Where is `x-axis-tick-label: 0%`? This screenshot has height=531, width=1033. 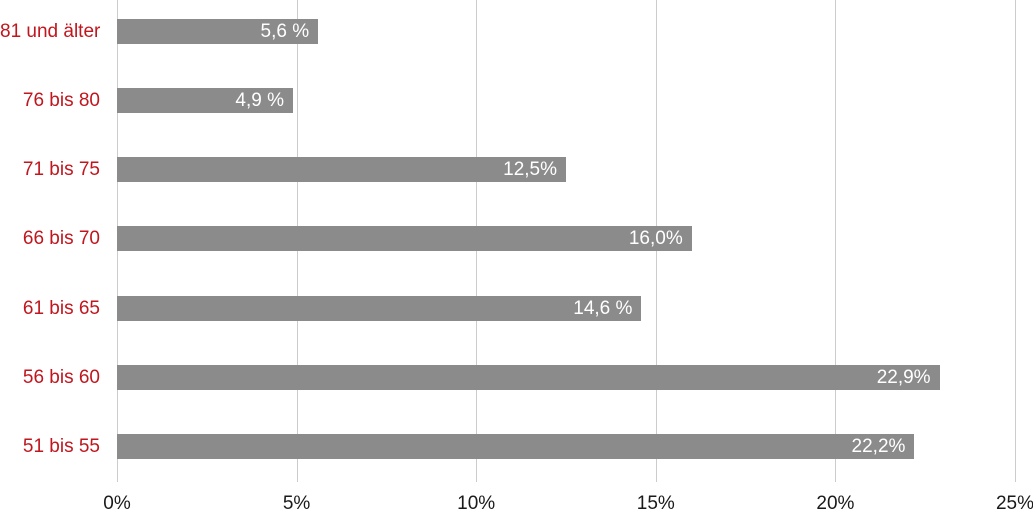
x-axis-tick-label: 0% is located at coordinates (117, 503).